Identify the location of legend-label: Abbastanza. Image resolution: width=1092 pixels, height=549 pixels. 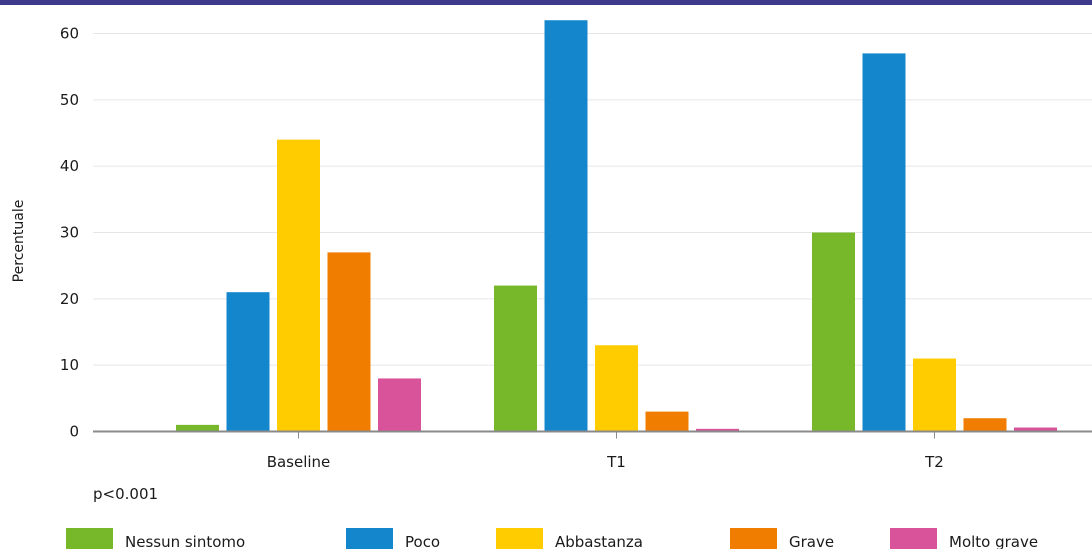
(599, 541).